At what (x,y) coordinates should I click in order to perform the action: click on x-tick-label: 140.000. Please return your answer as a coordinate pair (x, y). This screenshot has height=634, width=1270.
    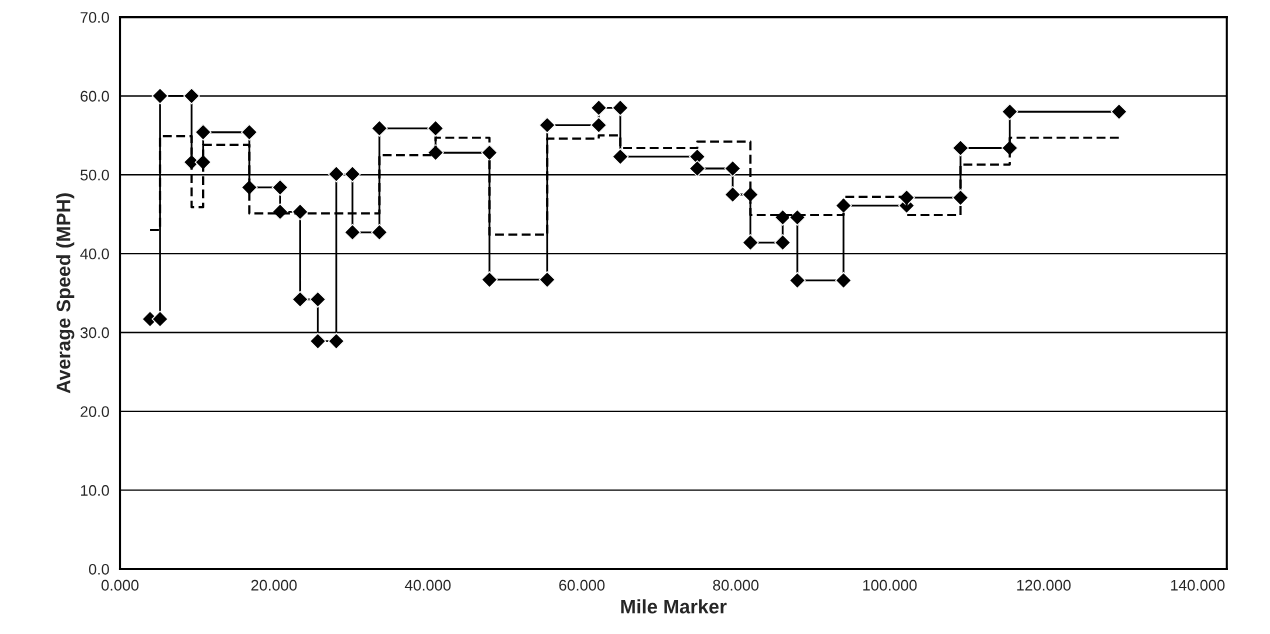
    Looking at the image, I should click on (1198, 585).